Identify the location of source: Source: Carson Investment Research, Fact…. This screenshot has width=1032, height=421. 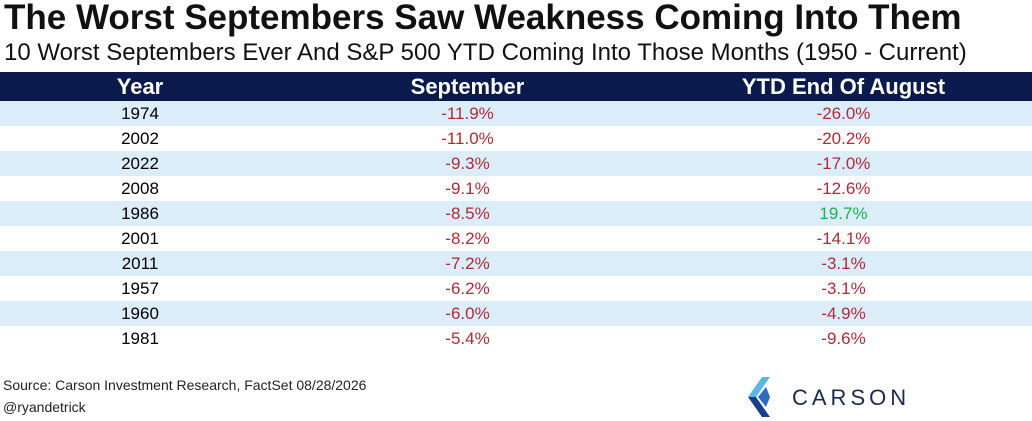
(185, 385).